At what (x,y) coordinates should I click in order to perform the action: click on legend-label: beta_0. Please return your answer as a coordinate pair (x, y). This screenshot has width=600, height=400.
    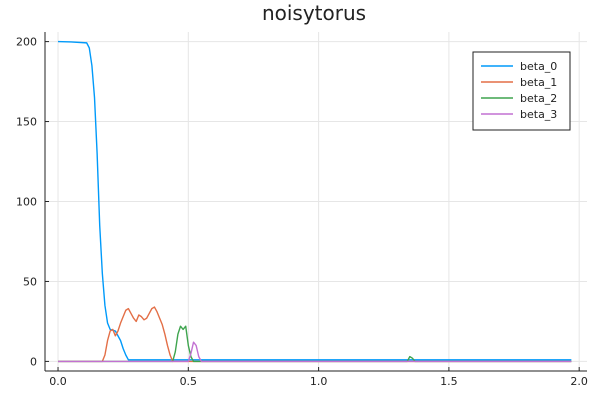
    Looking at the image, I should click on (538, 66).